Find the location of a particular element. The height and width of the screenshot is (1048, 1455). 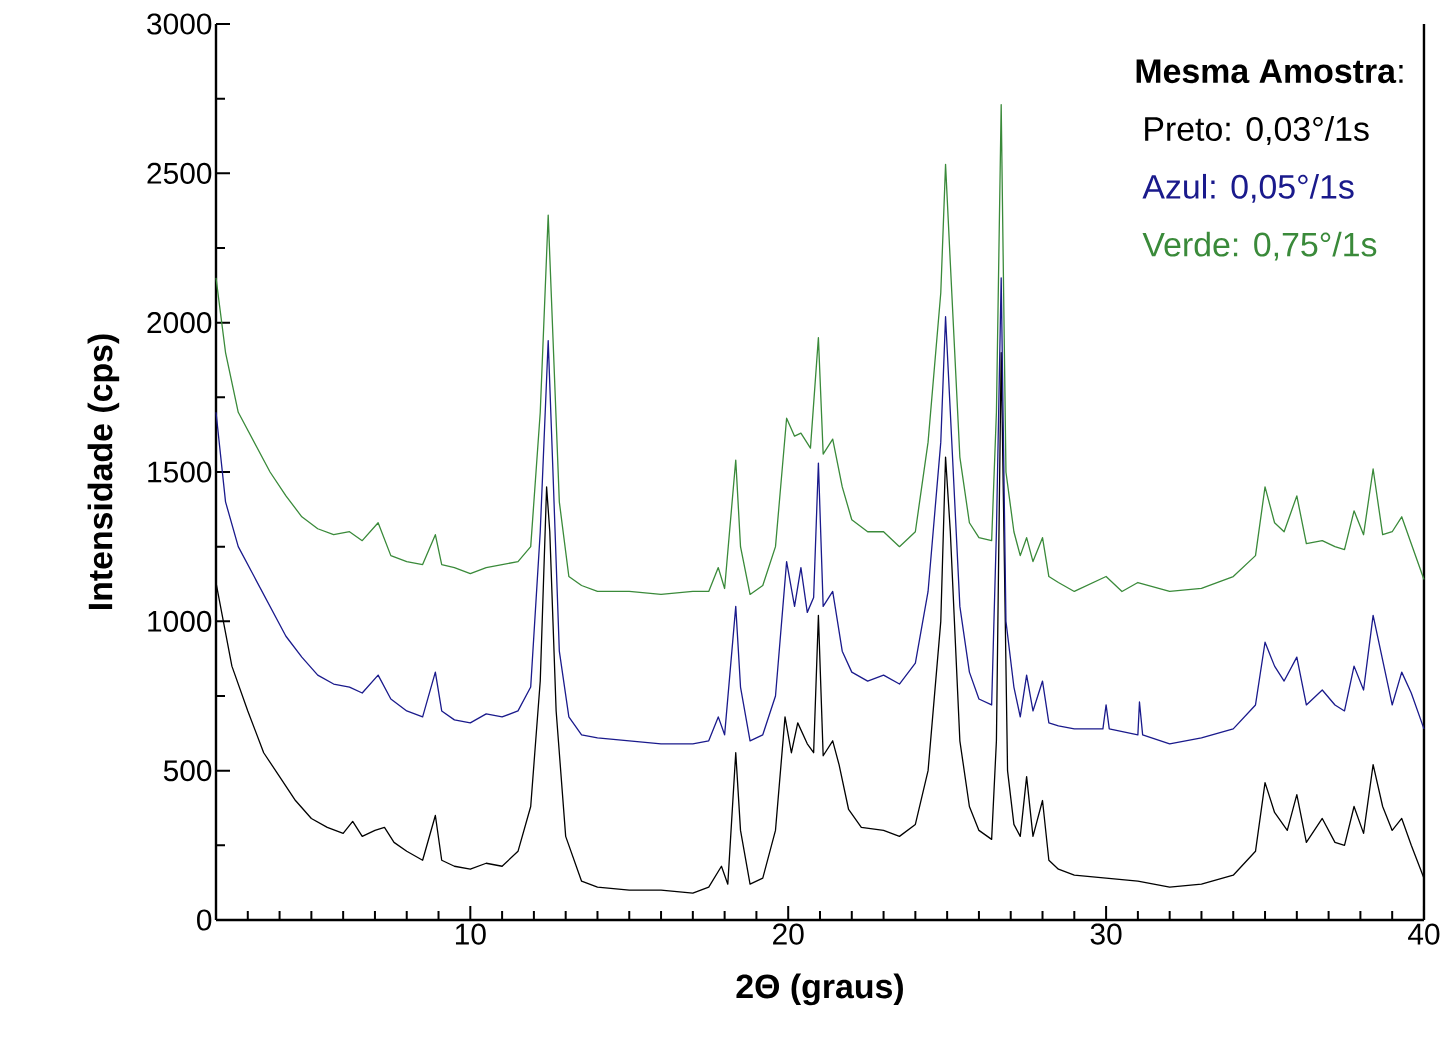

x-tick-label: 40 is located at coordinates (1424, 934).